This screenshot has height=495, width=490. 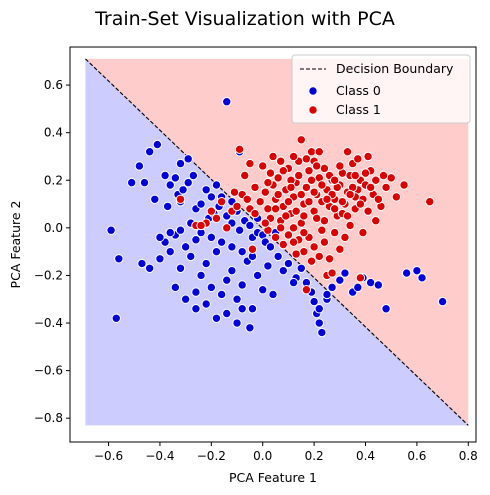 What do you see at coordinates (314, 456) in the screenshot?
I see `x-tick-label: 0.2` at bounding box center [314, 456].